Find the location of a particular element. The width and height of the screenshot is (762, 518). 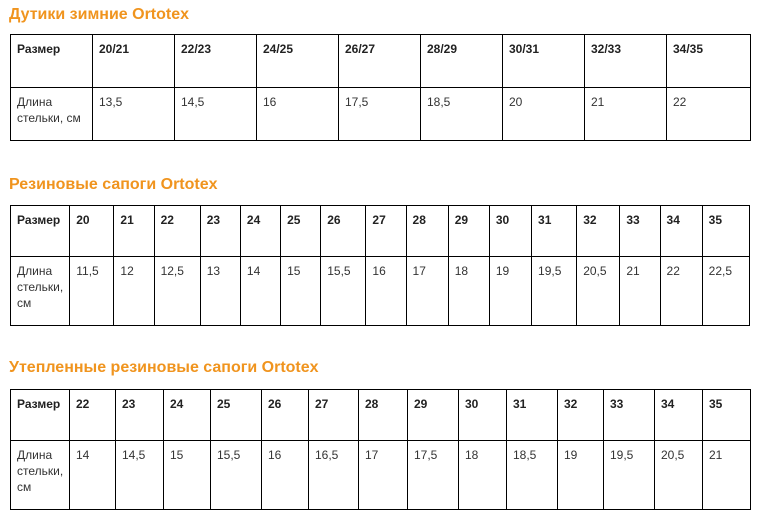

size-cell: 34/35 is located at coordinates (708, 61).